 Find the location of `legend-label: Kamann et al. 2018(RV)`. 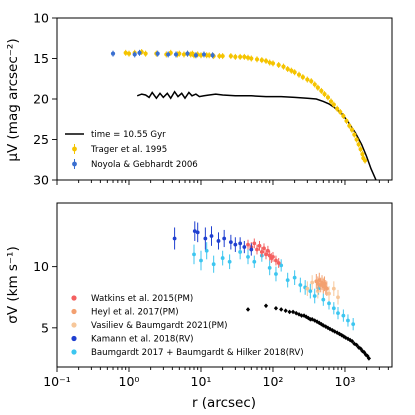

legend-label: Kamann et al. 2018(RV) is located at coordinates (142, 340).